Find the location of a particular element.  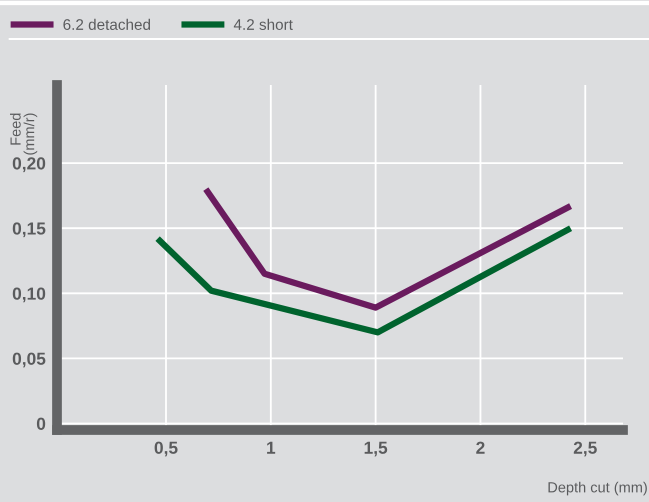

x-tick-label: 2 is located at coordinates (480, 448).